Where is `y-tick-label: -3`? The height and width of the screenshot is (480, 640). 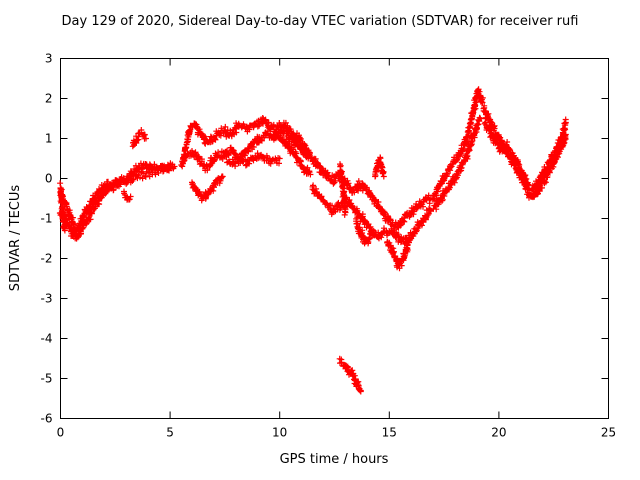 y-tick-label: -3 is located at coordinates (47, 299).